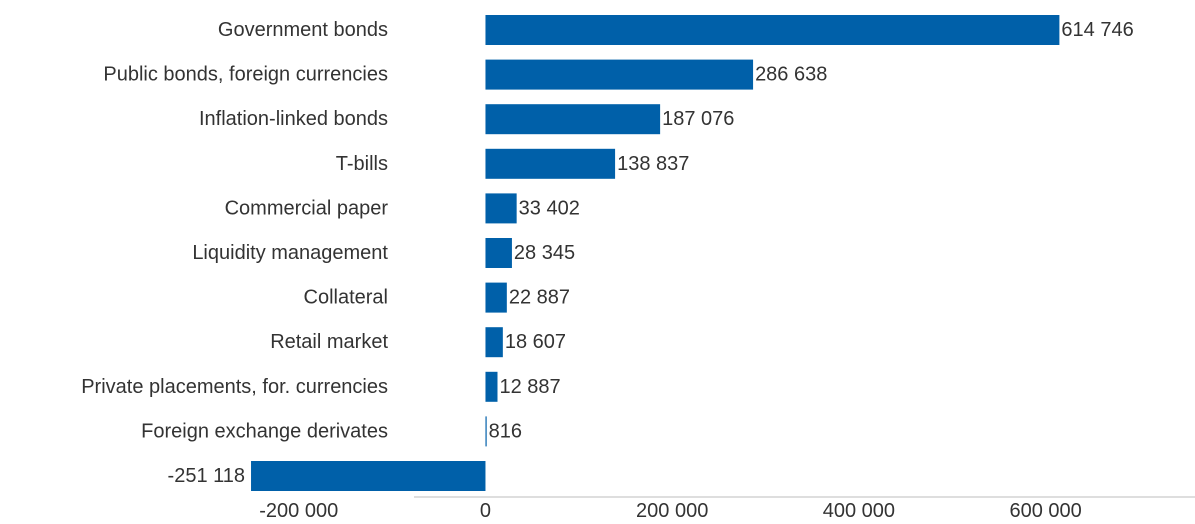 This screenshot has height=524, width=1195. What do you see at coordinates (494, 342) in the screenshot?
I see `bar-retail-market` at bounding box center [494, 342].